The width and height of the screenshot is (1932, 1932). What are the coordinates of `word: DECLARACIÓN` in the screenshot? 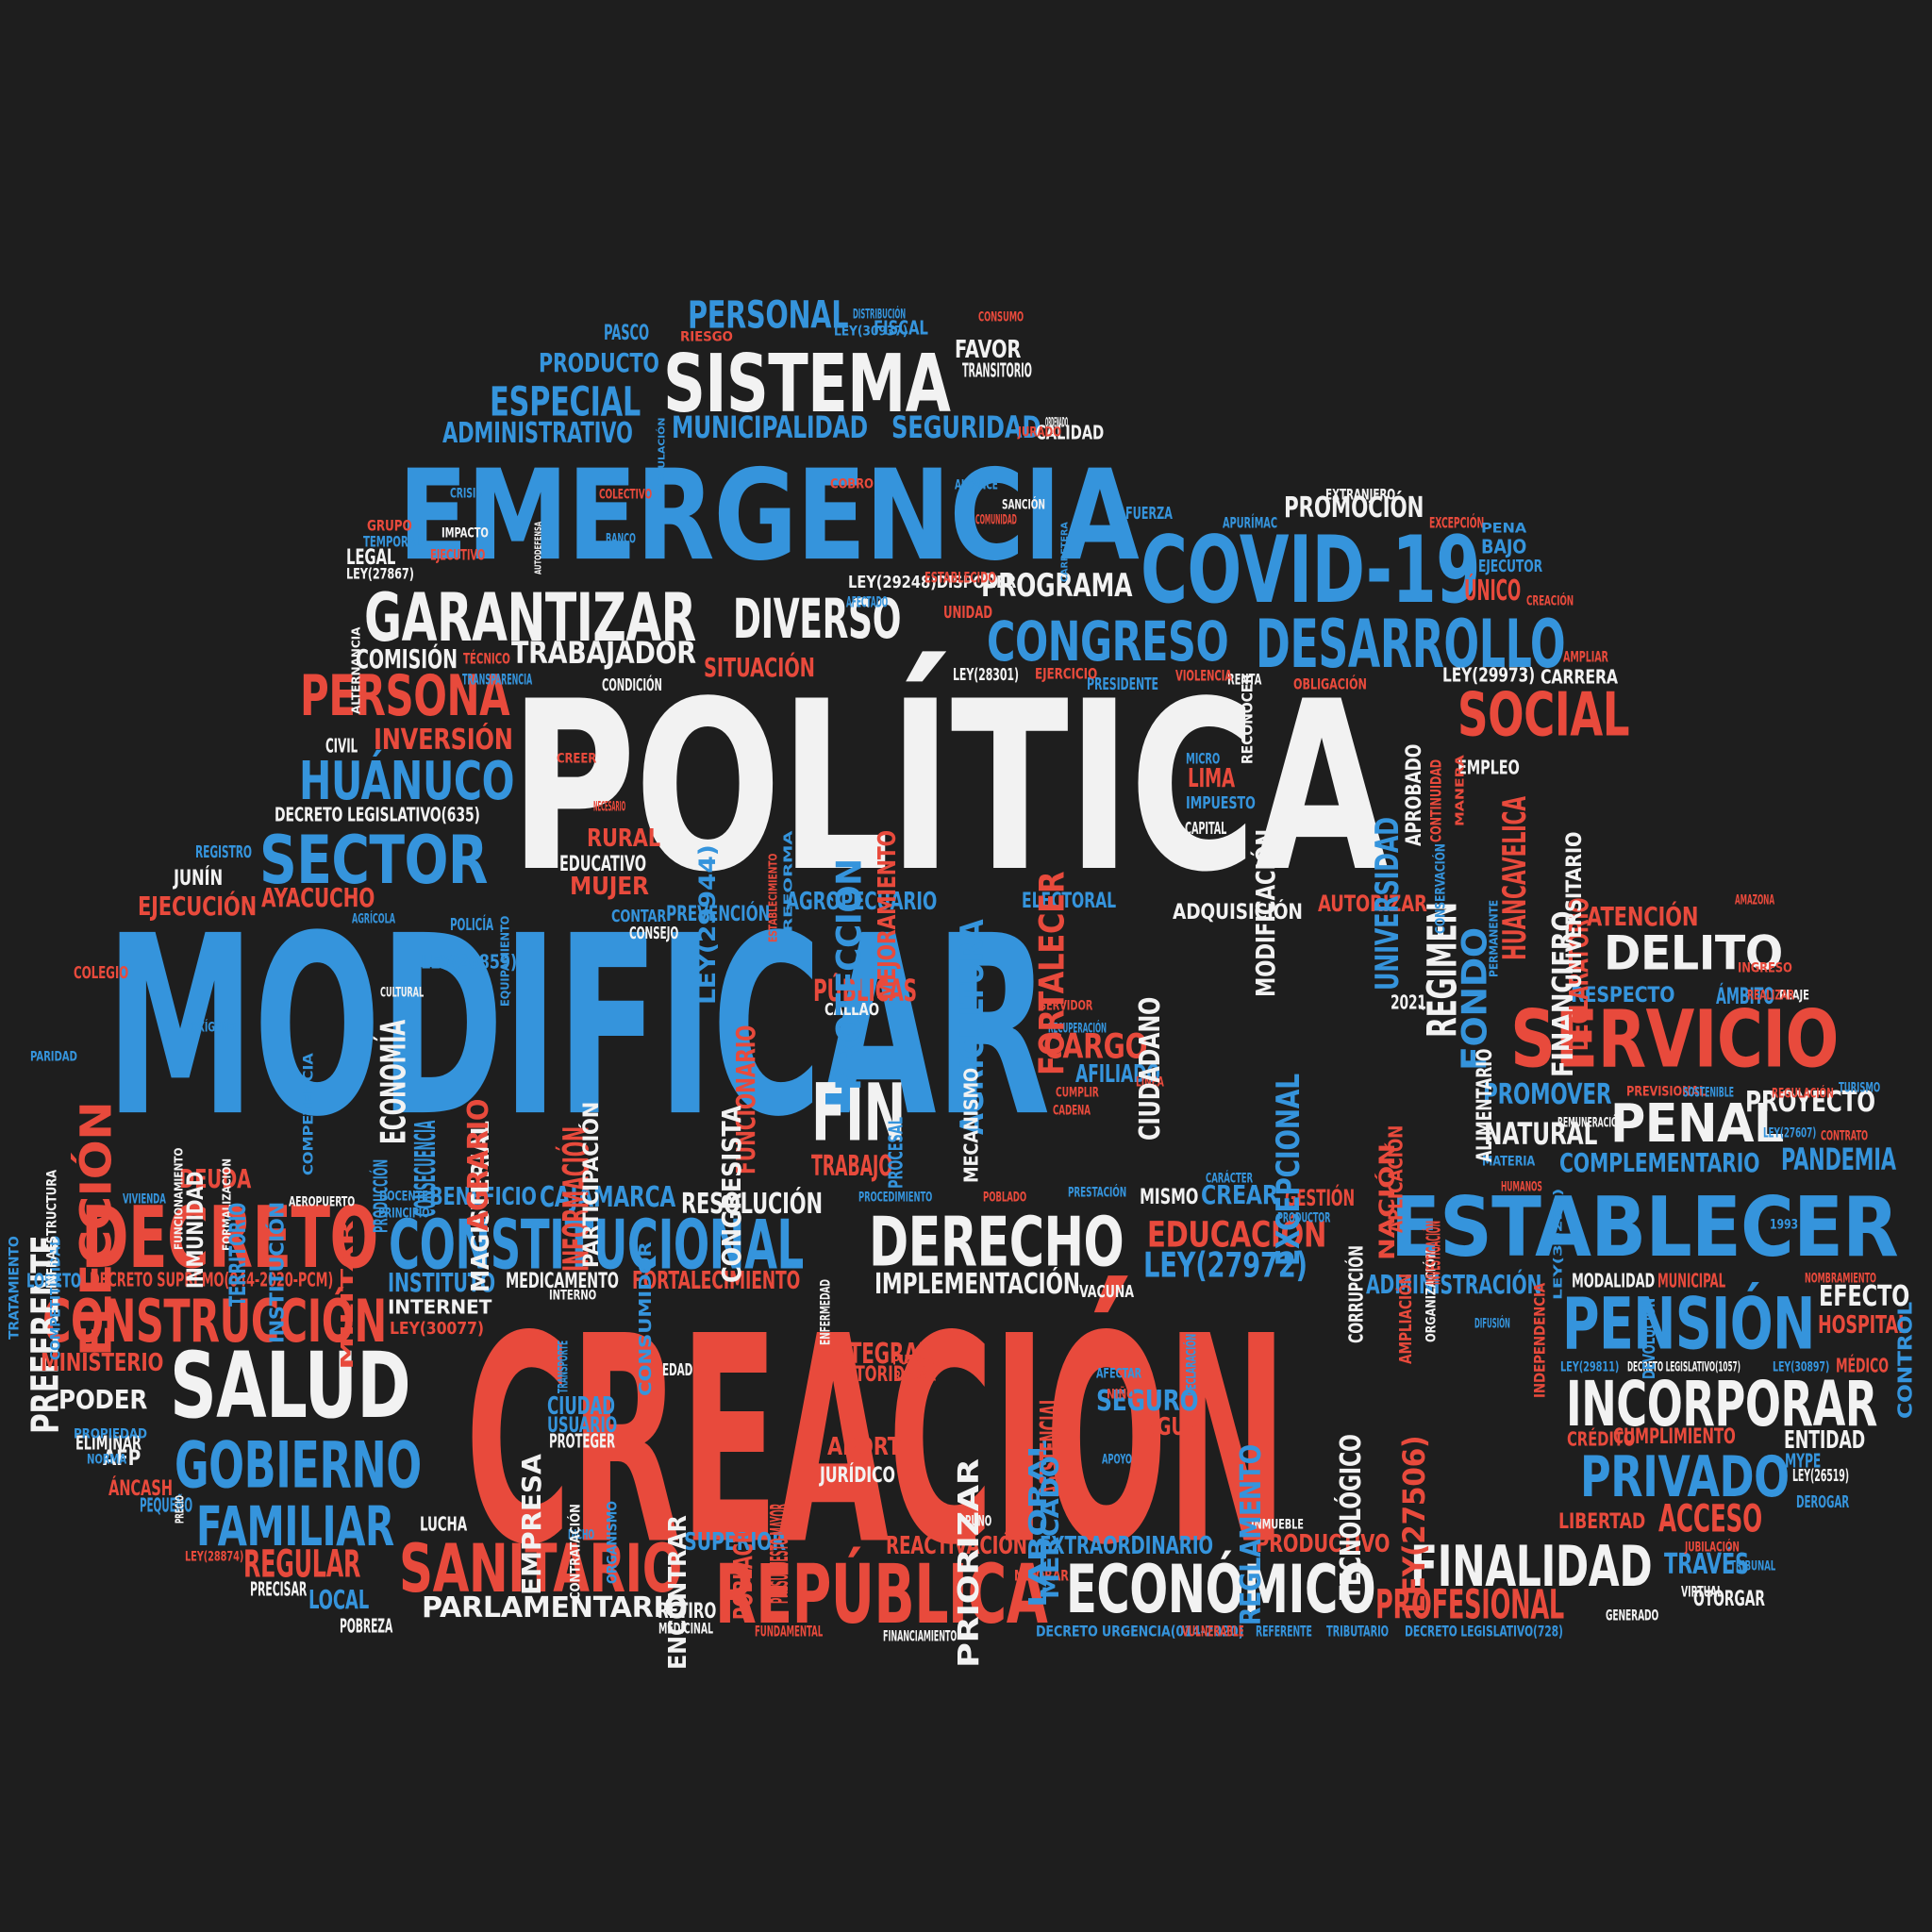 It's located at (1191, 1364).